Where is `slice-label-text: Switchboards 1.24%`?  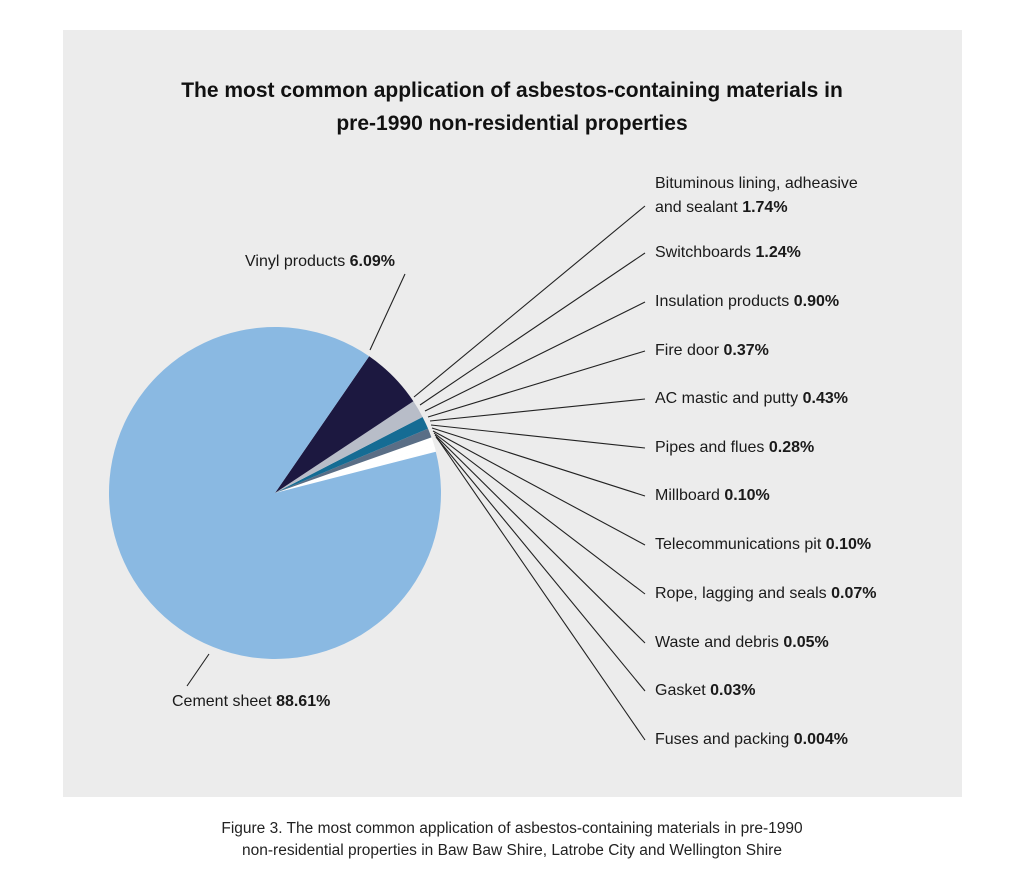
slice-label-text: Switchboards 1.24% is located at coordinates (728, 252).